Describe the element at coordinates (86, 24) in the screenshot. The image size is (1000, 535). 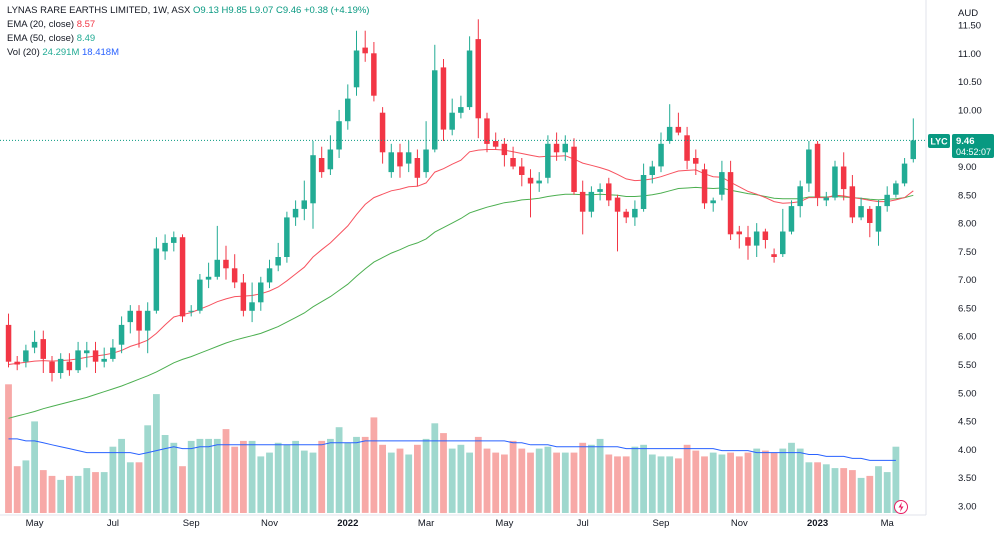
I see `ema20-value: 8.57` at that location.